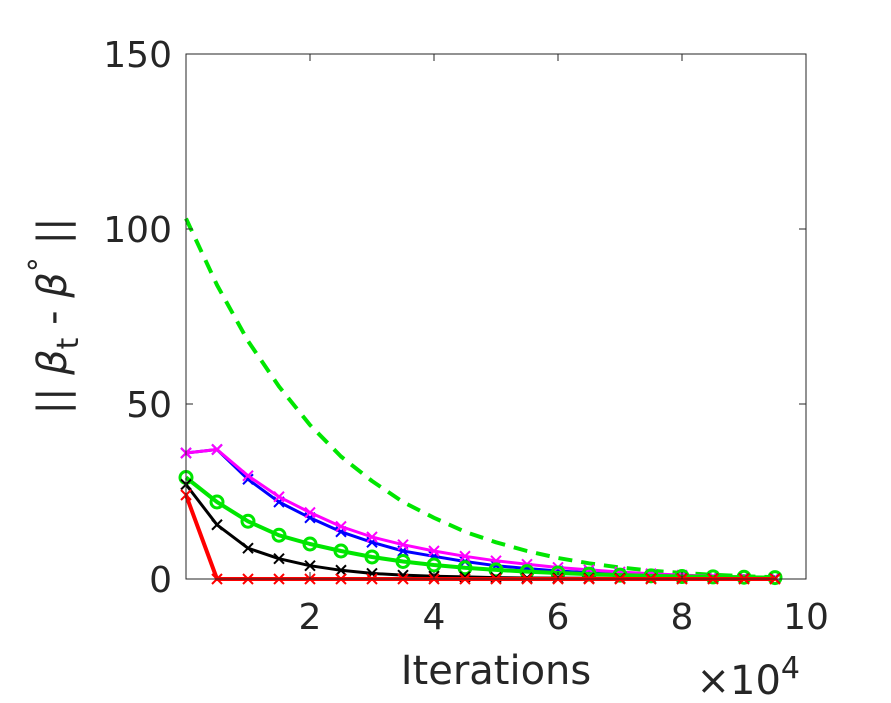 The height and width of the screenshot is (703, 891). Describe the element at coordinates (149, 405) in the screenshot. I see `y-tick-label: 50` at that location.